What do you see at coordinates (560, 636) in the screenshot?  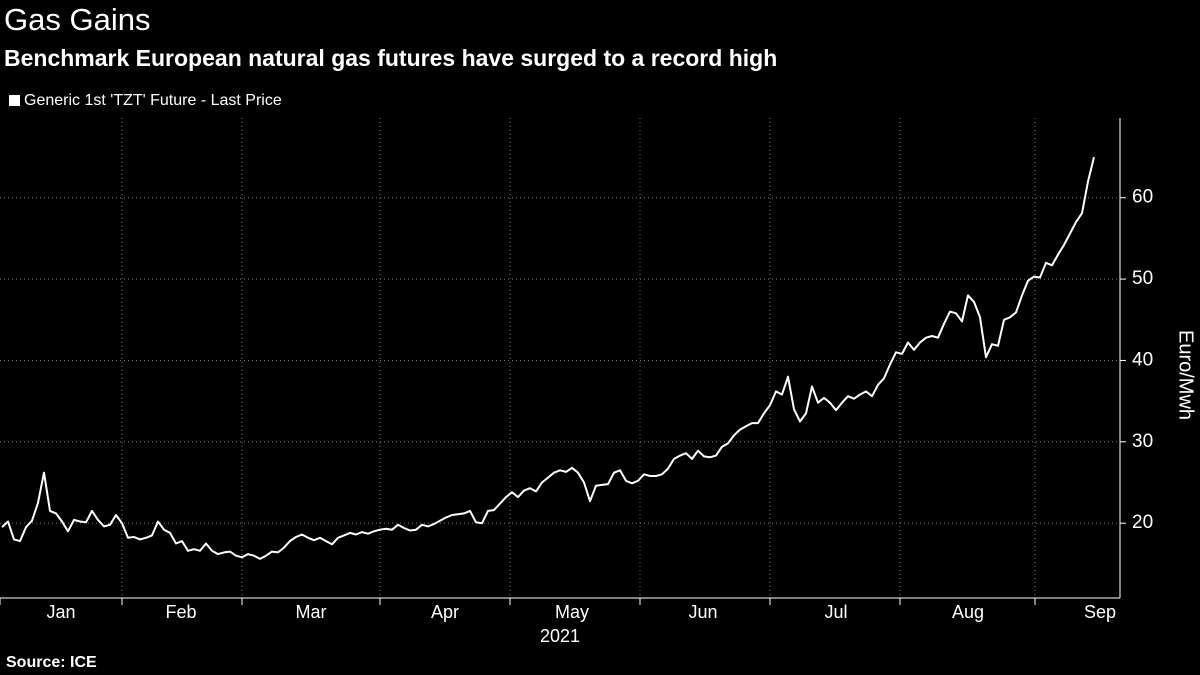 I see `x-axis-year: 2021` at bounding box center [560, 636].